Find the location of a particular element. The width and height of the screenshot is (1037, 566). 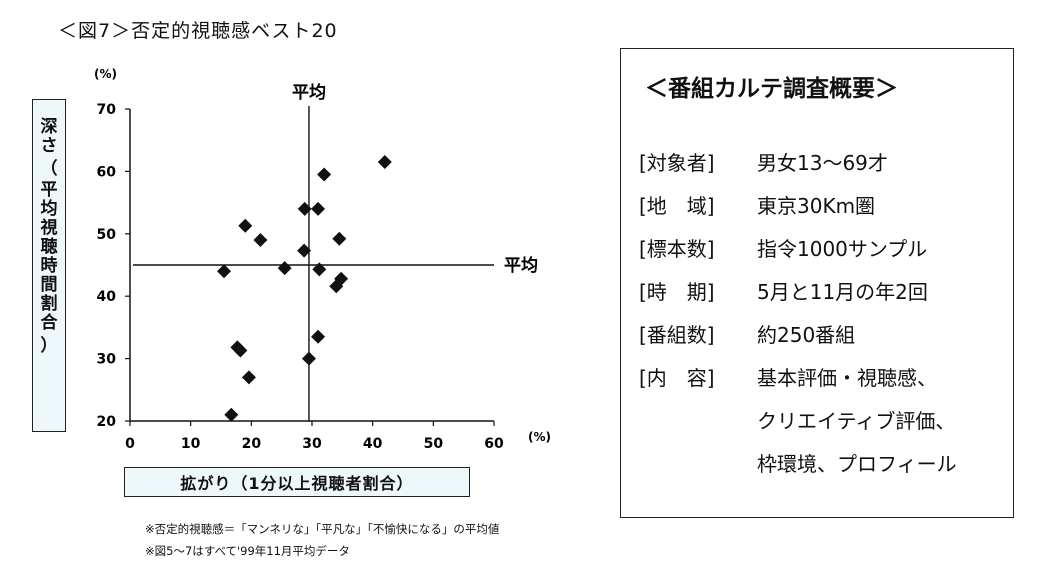

y-tick-label: 20 is located at coordinates (107, 422).